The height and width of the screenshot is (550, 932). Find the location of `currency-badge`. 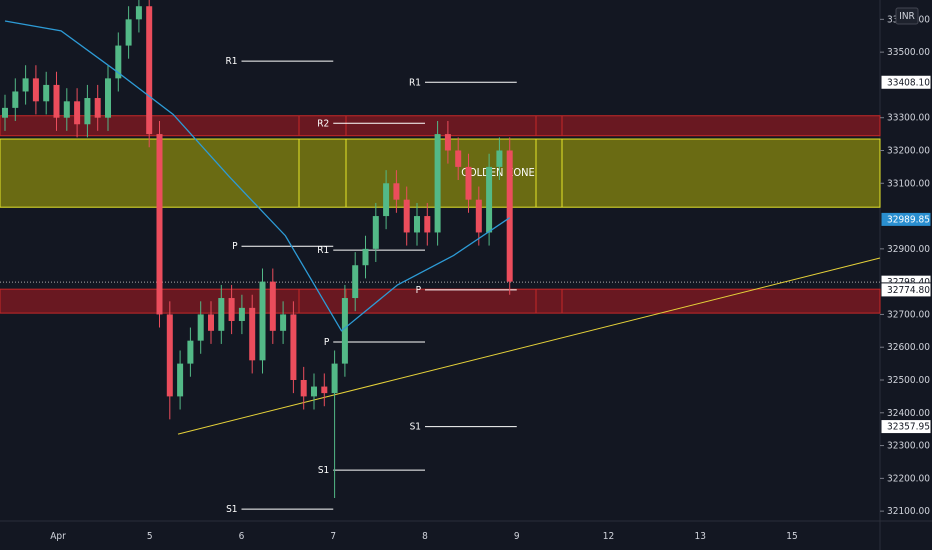

currency-badge is located at coordinates (907, 16).